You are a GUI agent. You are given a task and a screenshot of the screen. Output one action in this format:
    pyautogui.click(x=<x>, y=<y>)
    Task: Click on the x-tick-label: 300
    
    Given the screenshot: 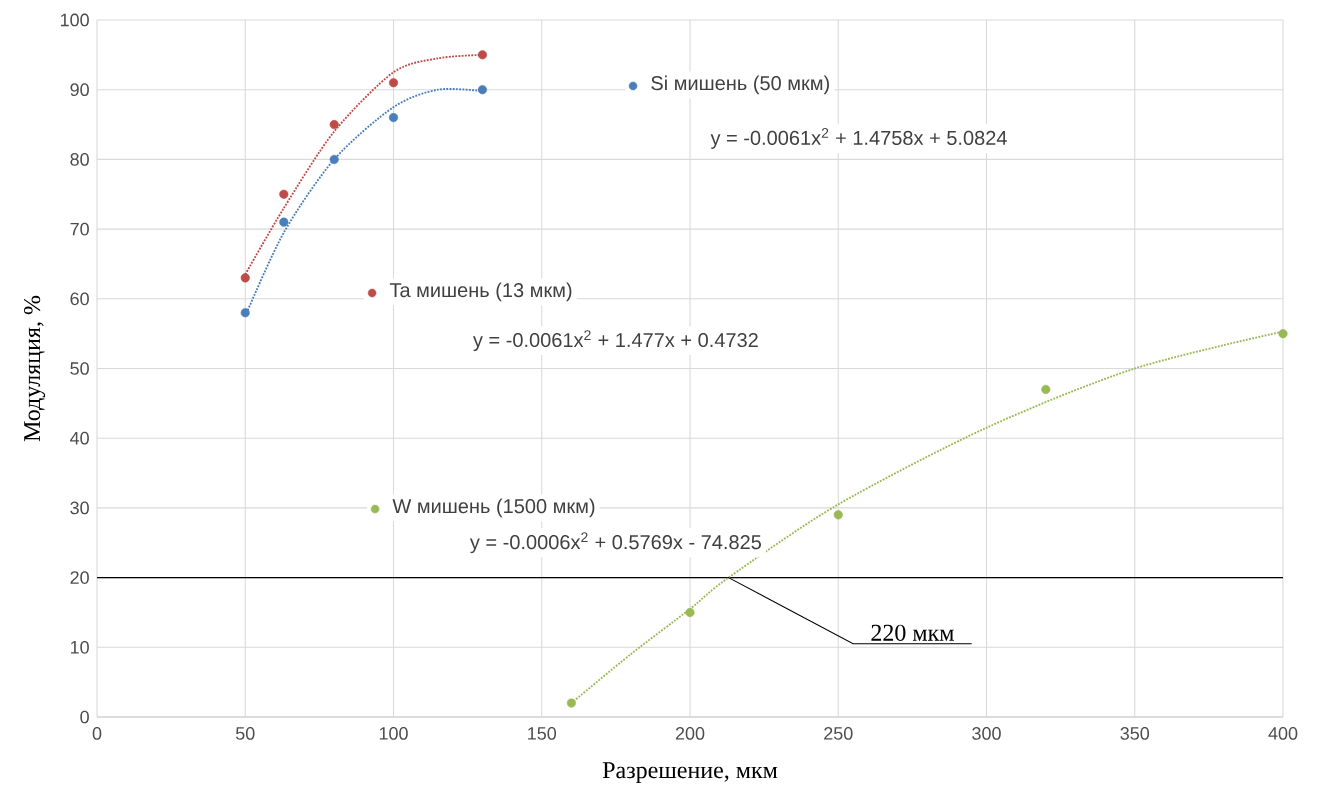 What is the action you would take?
    pyautogui.click(x=986, y=733)
    